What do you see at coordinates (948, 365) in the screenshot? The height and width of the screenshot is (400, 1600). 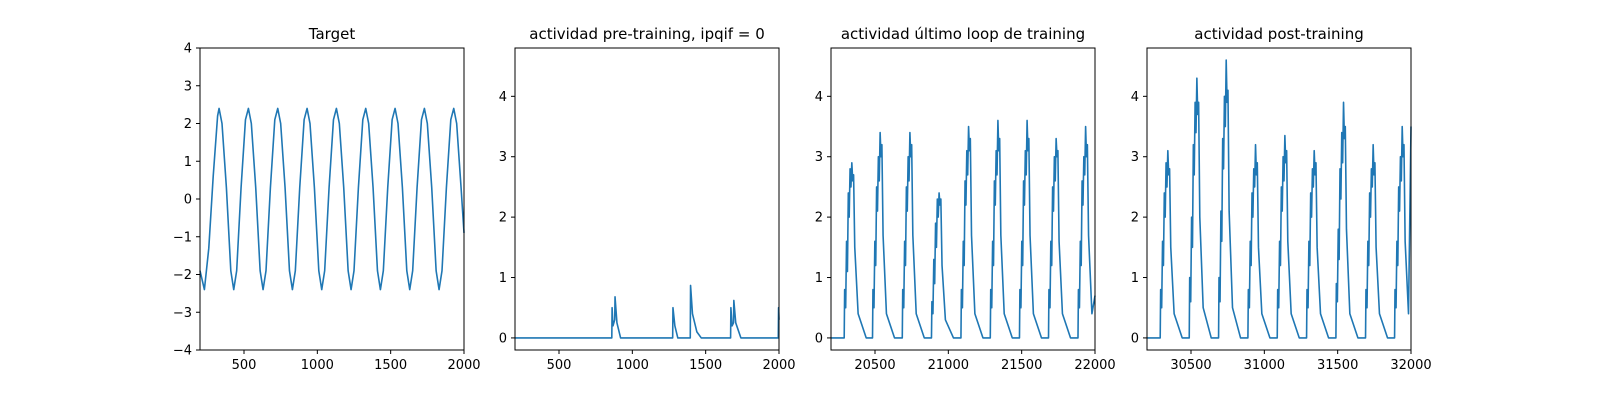 I see `x-tick-label: 21000` at bounding box center [948, 365].